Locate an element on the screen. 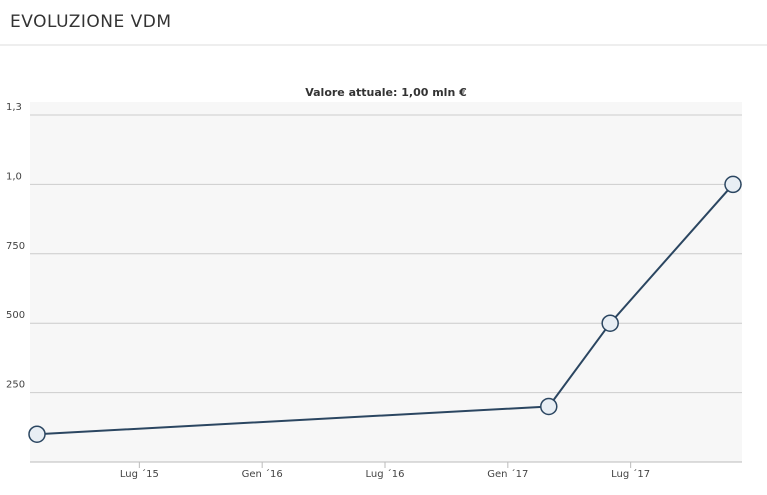 This screenshot has width=767, height=495. x-tick-label: Lug ´17 is located at coordinates (630, 474).